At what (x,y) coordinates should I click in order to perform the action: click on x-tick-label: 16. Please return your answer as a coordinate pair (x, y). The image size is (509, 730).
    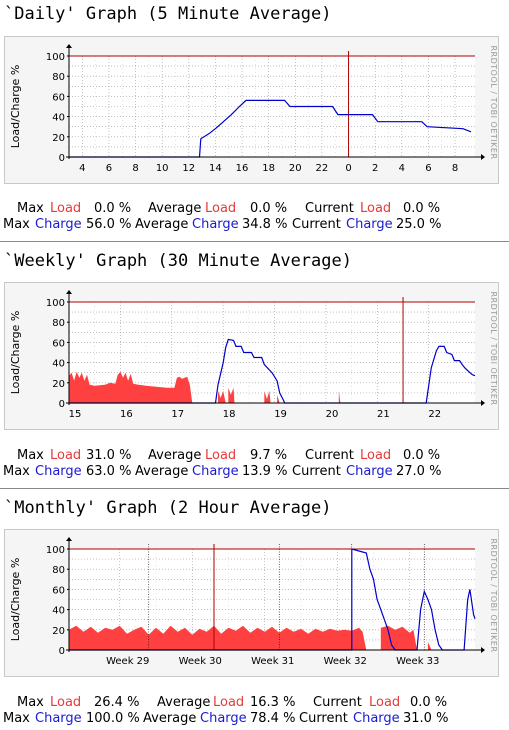
    Looking at the image, I should click on (242, 168).